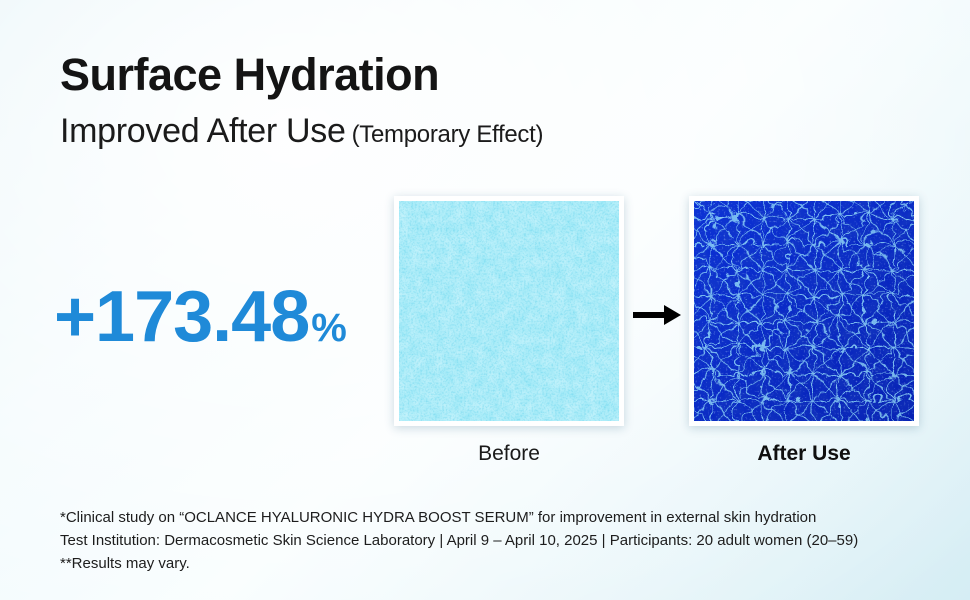 The height and width of the screenshot is (600, 970). I want to click on before-skin-texture-image, so click(509, 311).